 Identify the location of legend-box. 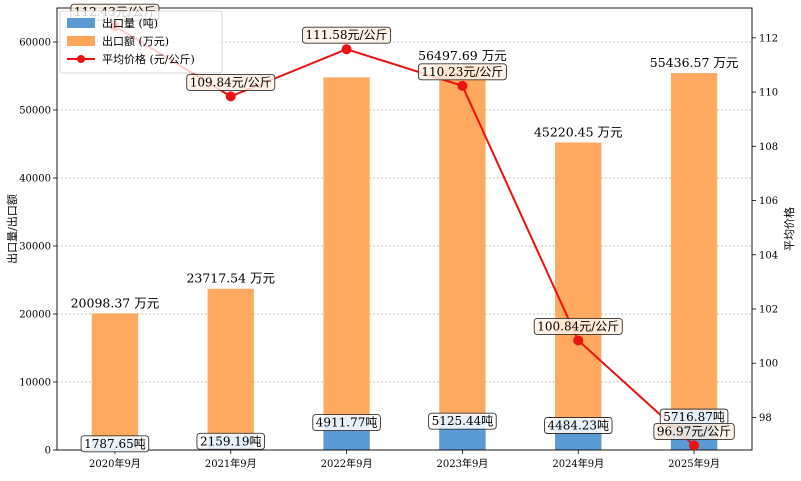
(141, 42).